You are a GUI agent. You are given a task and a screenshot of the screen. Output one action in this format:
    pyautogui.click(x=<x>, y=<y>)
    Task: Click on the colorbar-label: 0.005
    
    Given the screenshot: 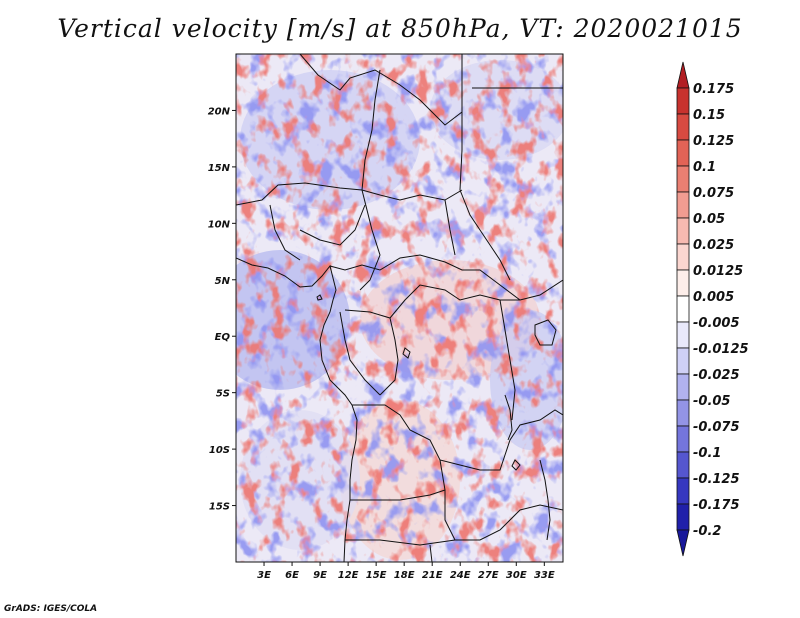 What is the action you would take?
    pyautogui.click(x=713, y=297)
    